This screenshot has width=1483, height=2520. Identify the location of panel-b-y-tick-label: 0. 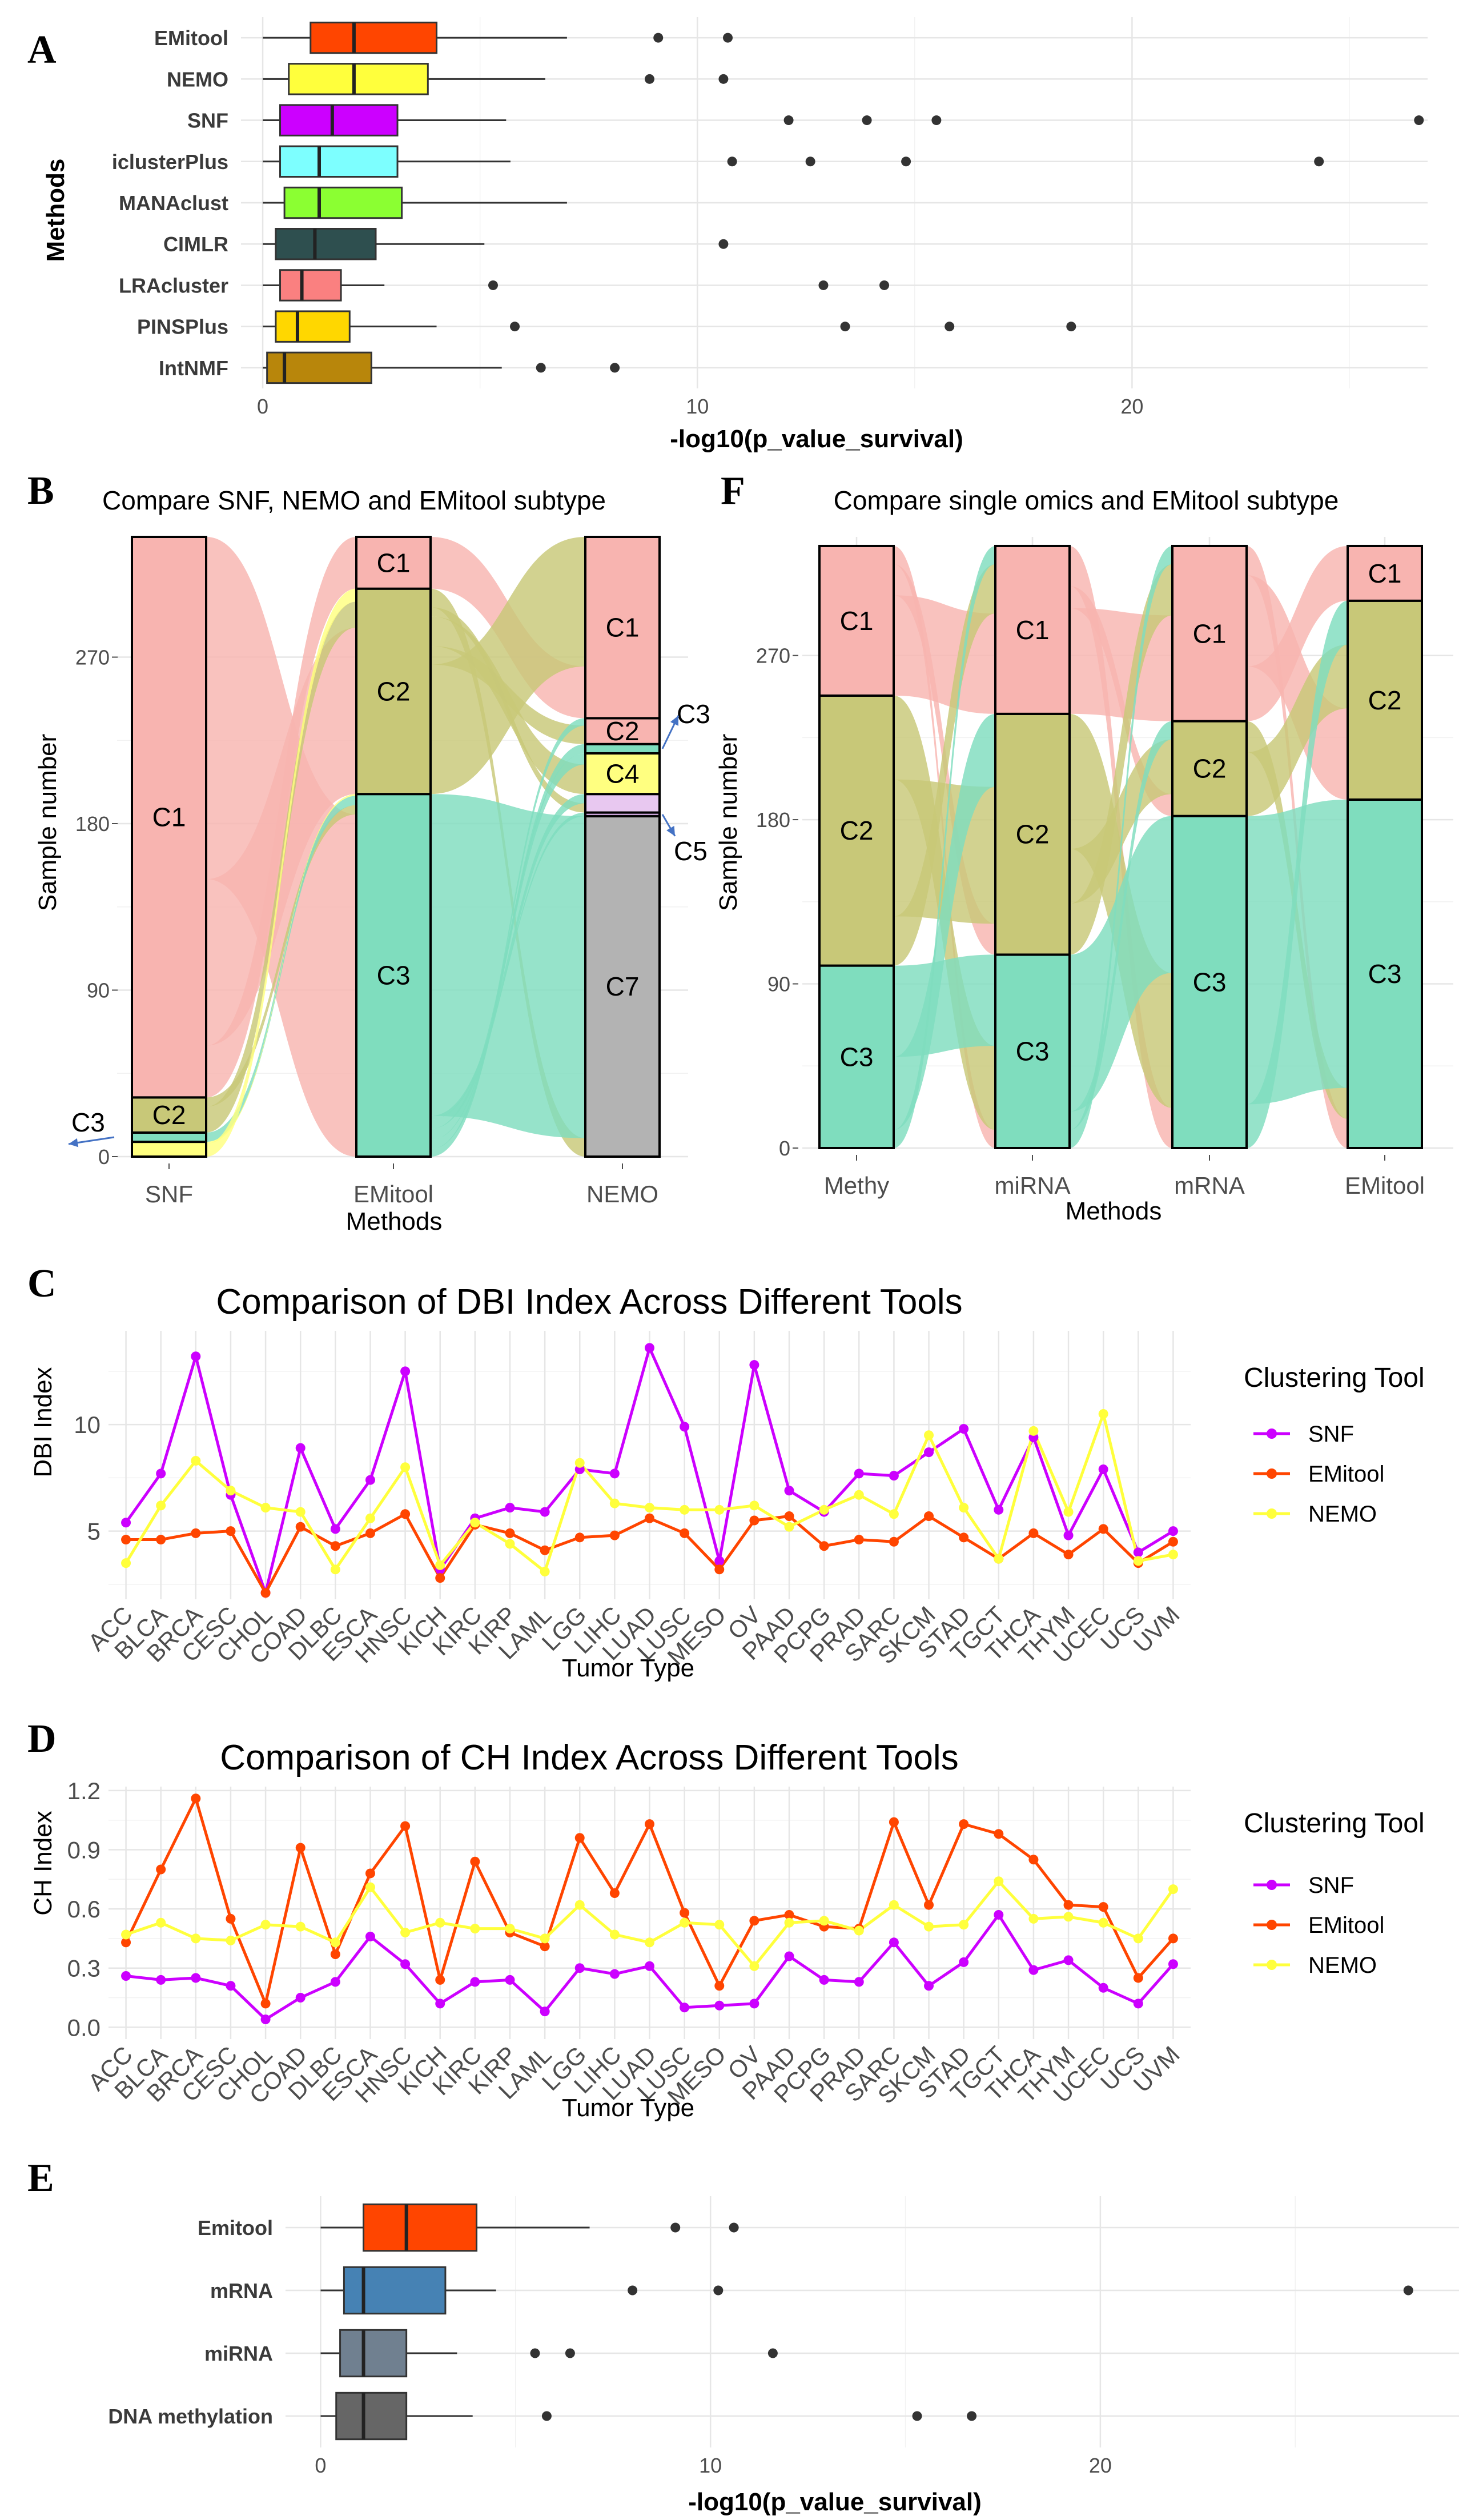
(104, 1157).